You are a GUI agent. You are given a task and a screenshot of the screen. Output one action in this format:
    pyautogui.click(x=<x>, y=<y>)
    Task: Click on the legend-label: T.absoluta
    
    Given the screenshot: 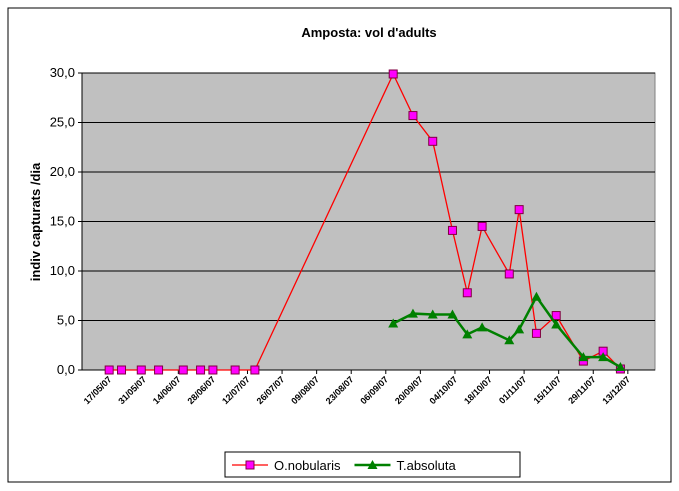 What is the action you would take?
    pyautogui.click(x=426, y=465)
    